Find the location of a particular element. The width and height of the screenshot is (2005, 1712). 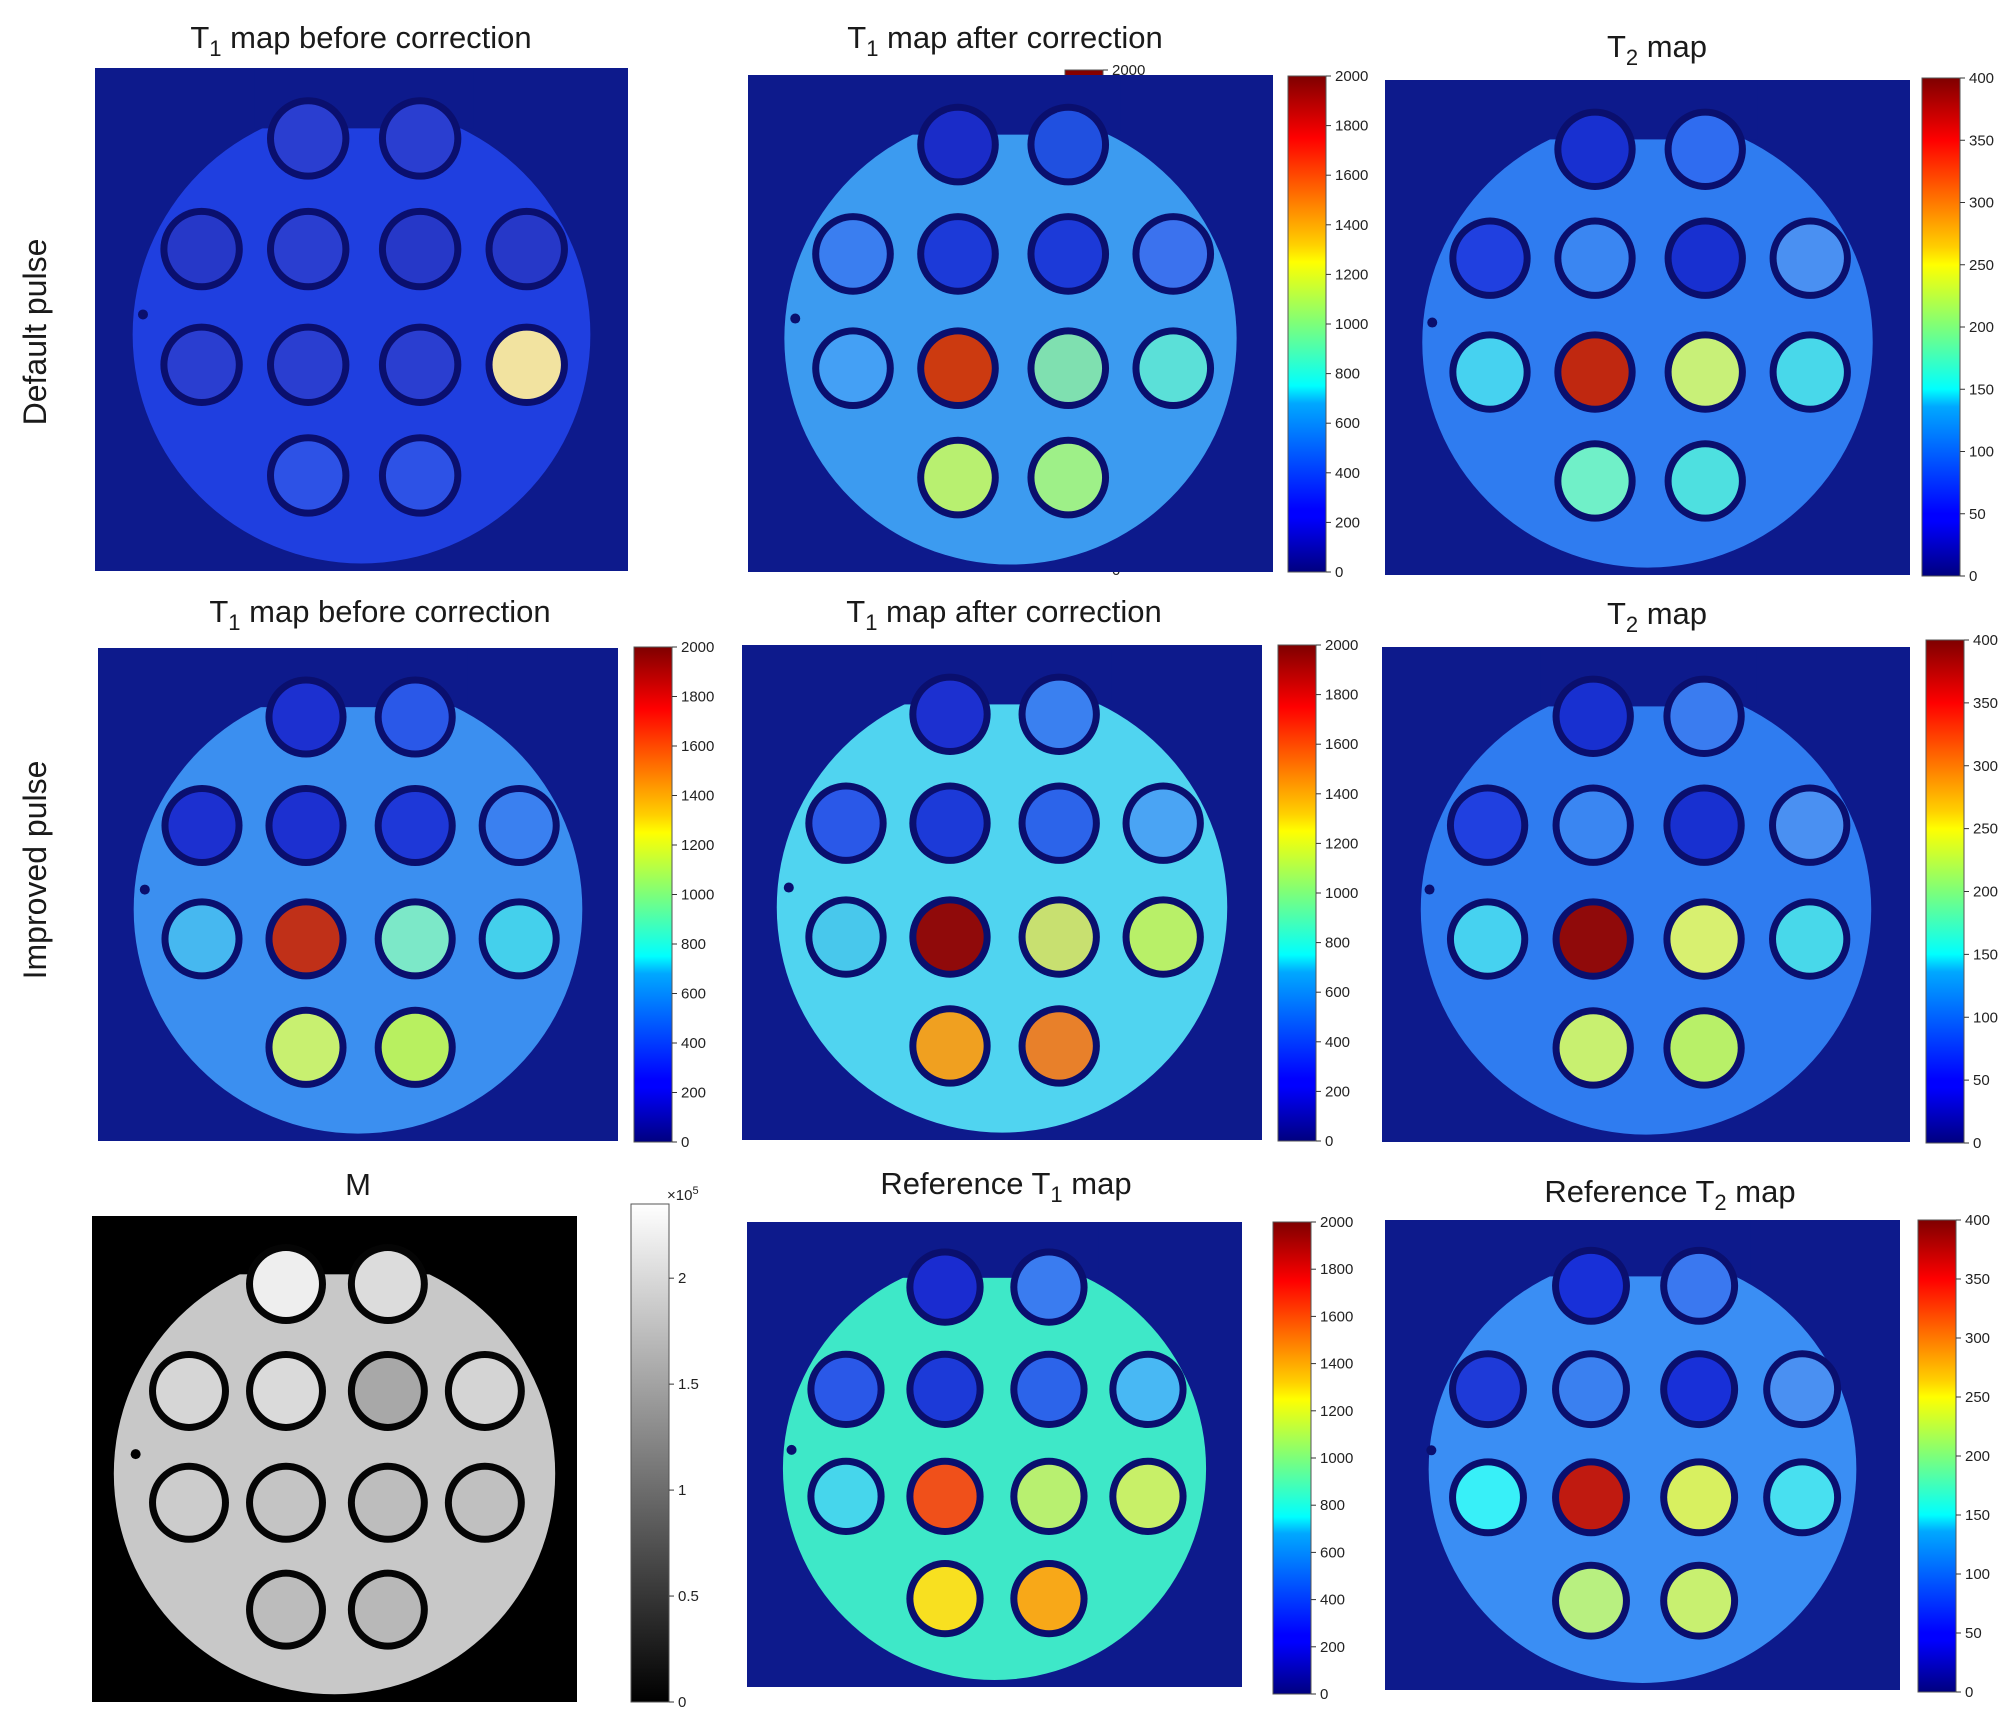

panel-title: Reference T2 map is located at coordinates (1669, 1194).